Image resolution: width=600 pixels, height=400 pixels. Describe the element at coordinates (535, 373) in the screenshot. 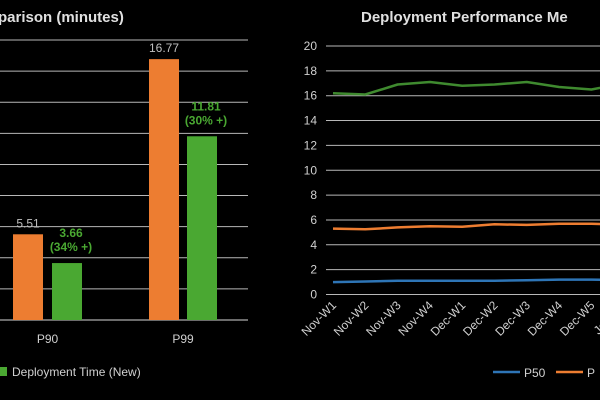

I see `legend-label-p50: P50` at that location.